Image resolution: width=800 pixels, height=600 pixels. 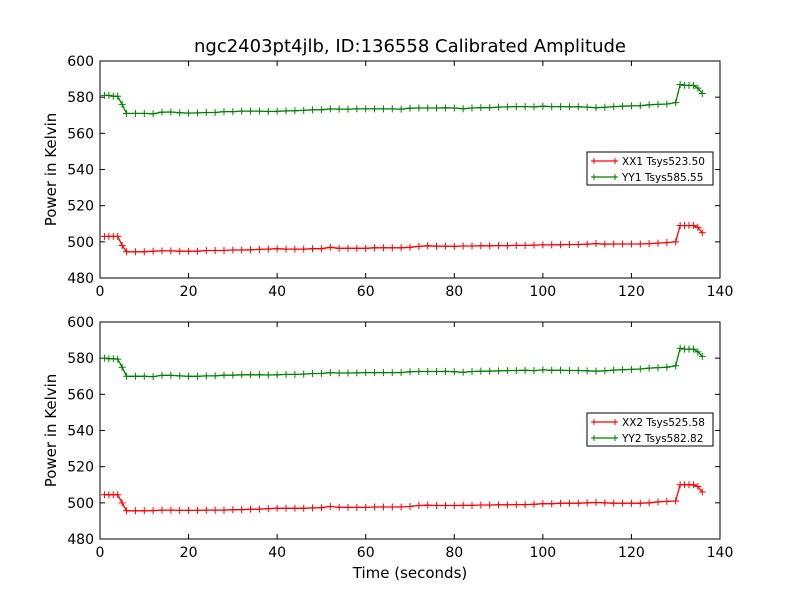 What do you see at coordinates (277, 553) in the screenshot?
I see `x-tick-label: 40` at bounding box center [277, 553].